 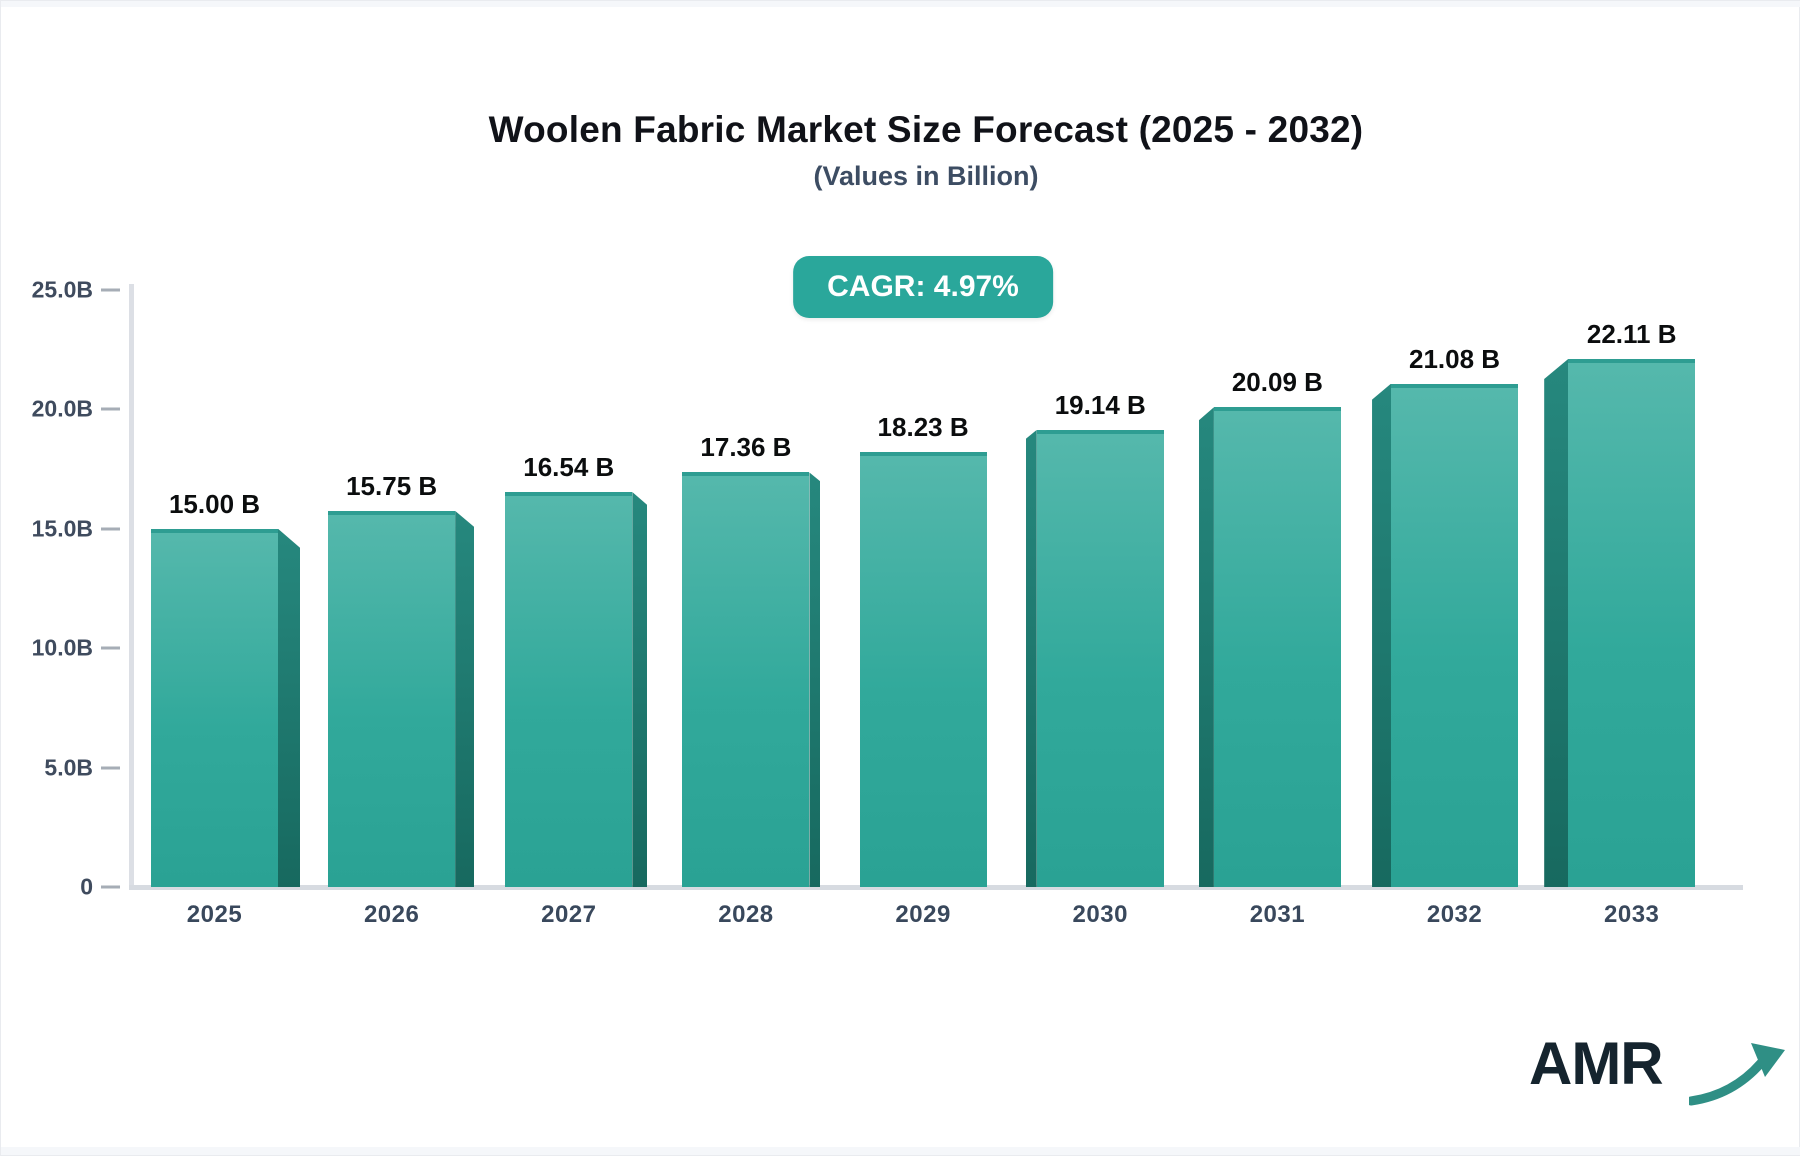 What do you see at coordinates (391, 914) in the screenshot?
I see `x-tick-label-2026: 2026` at bounding box center [391, 914].